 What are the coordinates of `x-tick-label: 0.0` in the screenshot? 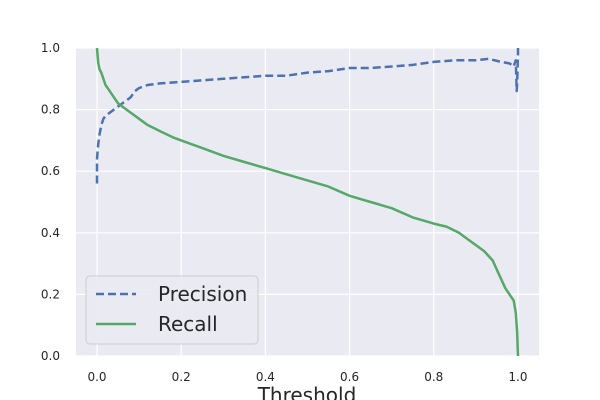 It's located at (96, 377).